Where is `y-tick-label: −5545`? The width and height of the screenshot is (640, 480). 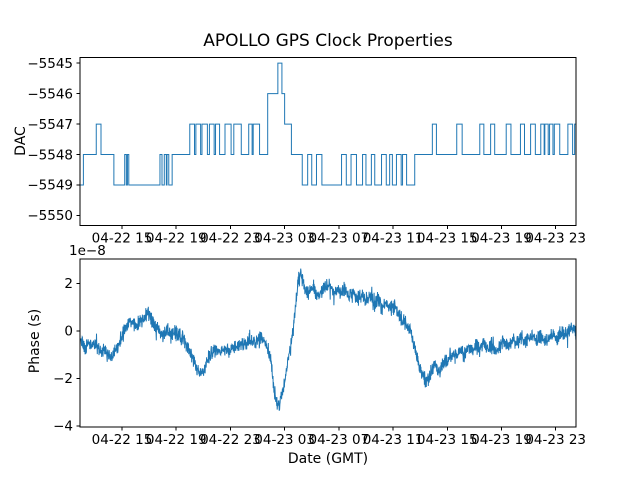
y-tick-label: −5545 is located at coordinates (50, 64).